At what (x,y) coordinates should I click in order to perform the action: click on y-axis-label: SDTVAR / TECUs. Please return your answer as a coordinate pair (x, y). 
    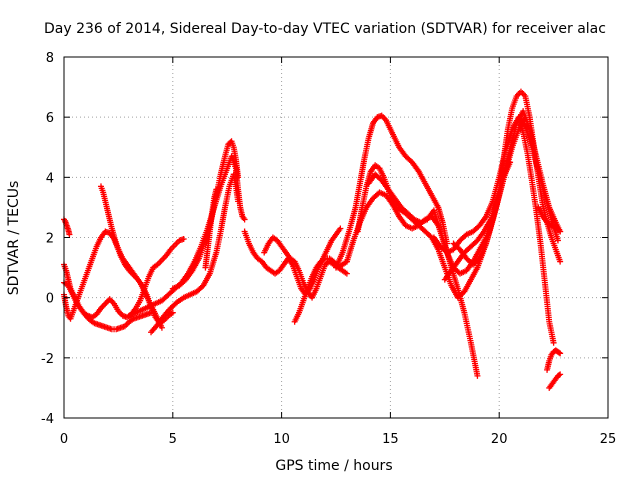
    Looking at the image, I should click on (14, 238).